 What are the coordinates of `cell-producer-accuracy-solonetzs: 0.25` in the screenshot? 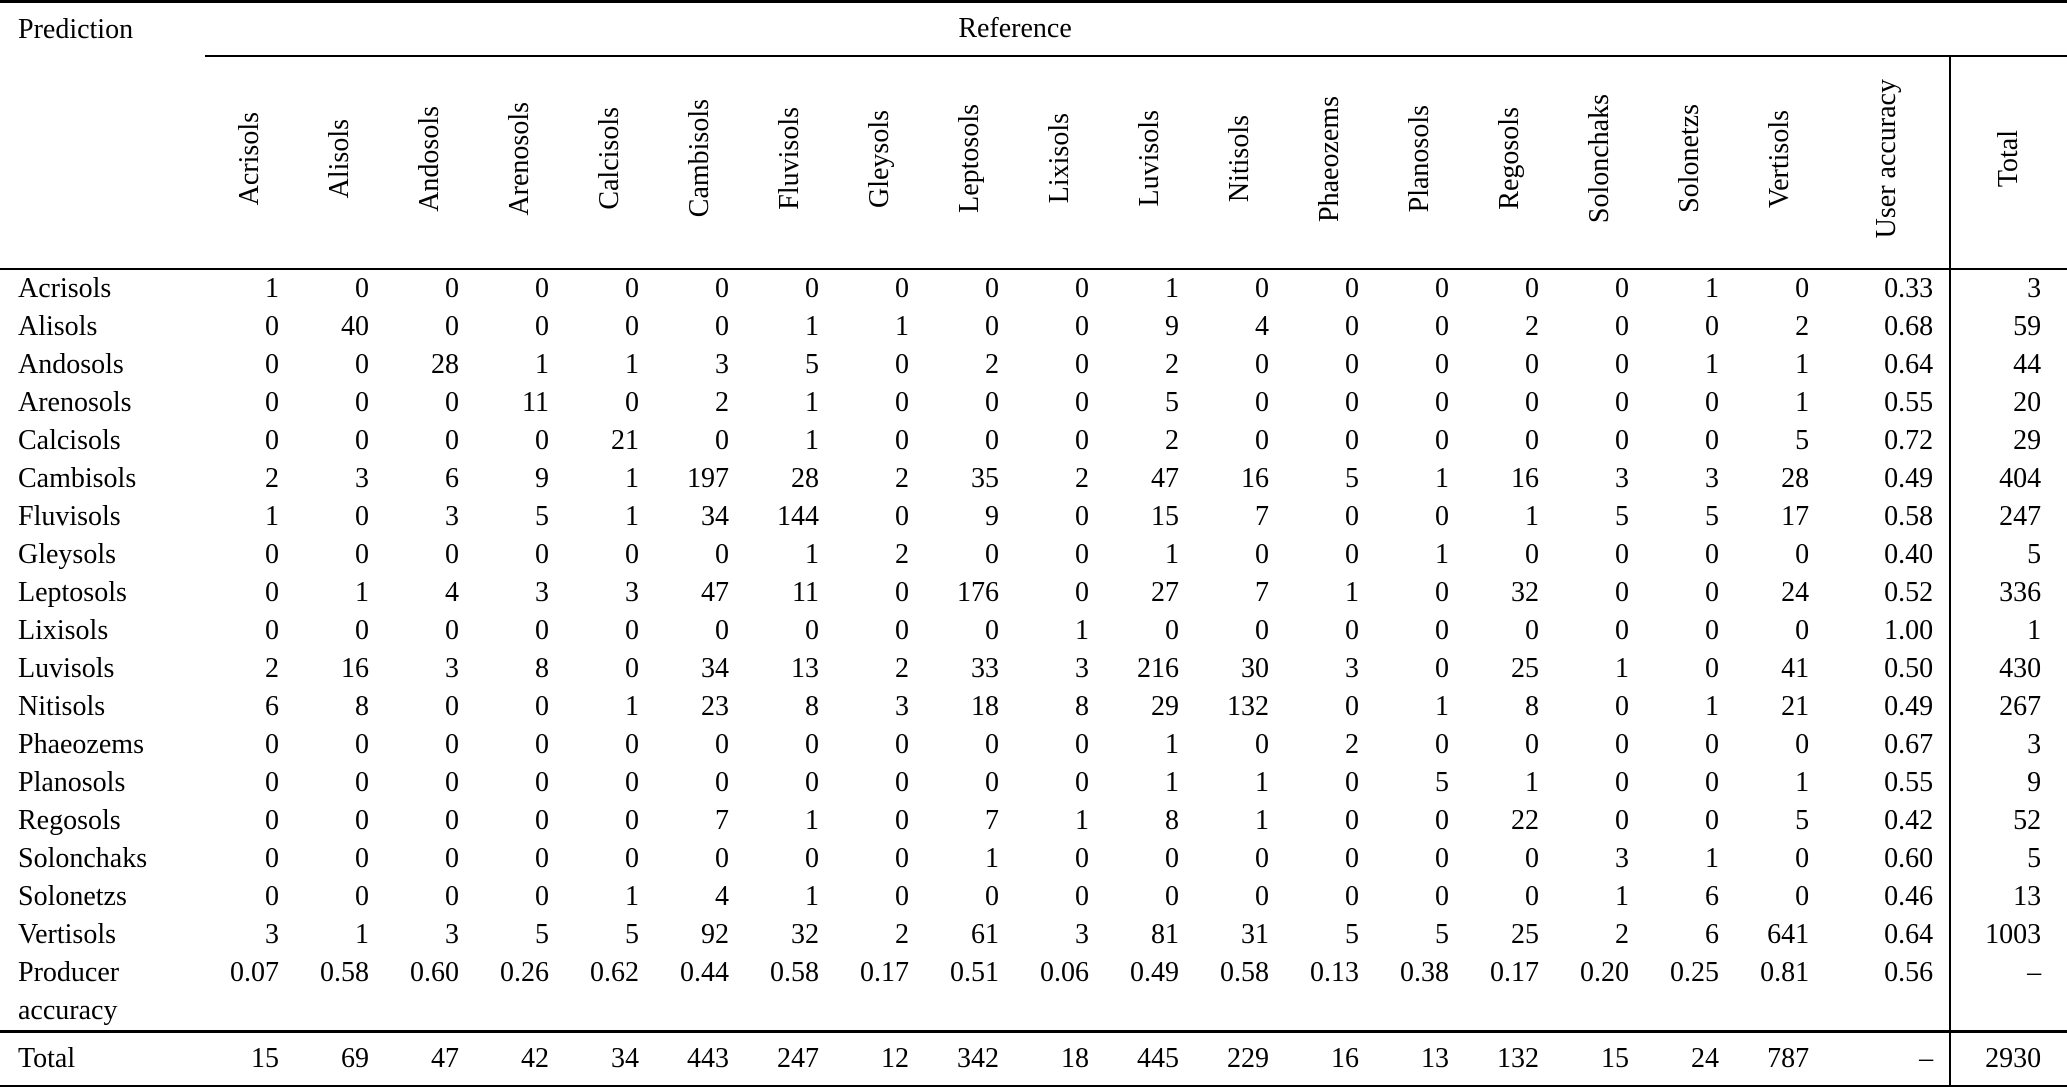 It's located at (1694, 972).